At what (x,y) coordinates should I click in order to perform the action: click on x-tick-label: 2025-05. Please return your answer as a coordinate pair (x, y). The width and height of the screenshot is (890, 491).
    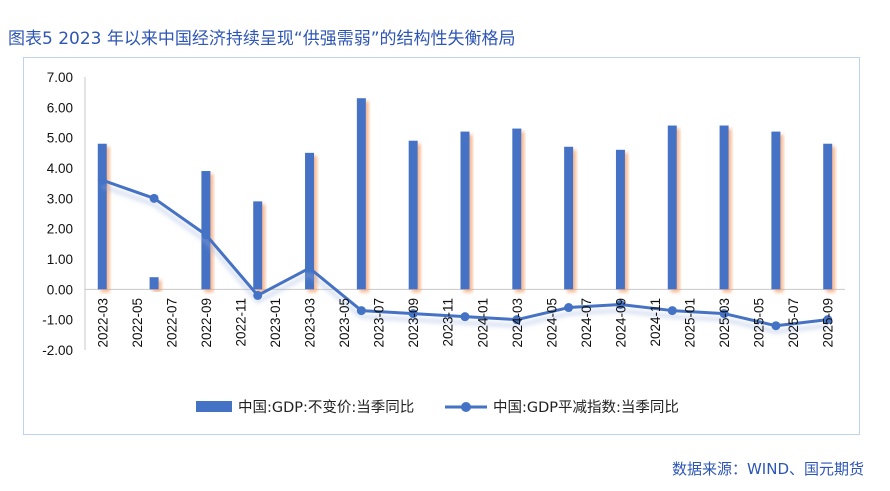
    Looking at the image, I should click on (759, 323).